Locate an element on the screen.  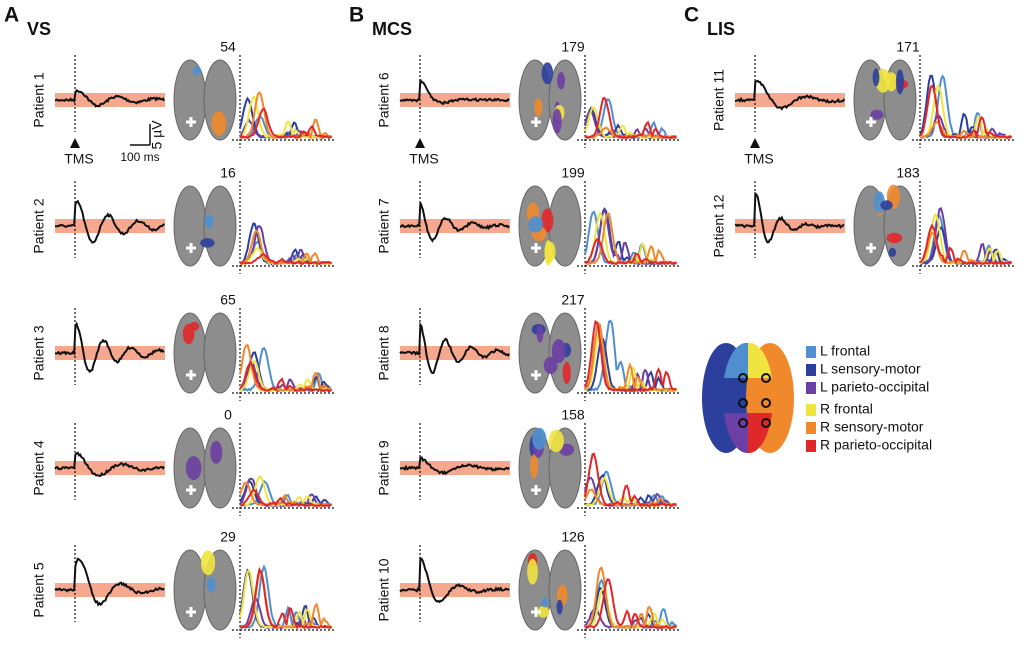
count: 158 is located at coordinates (573, 415).